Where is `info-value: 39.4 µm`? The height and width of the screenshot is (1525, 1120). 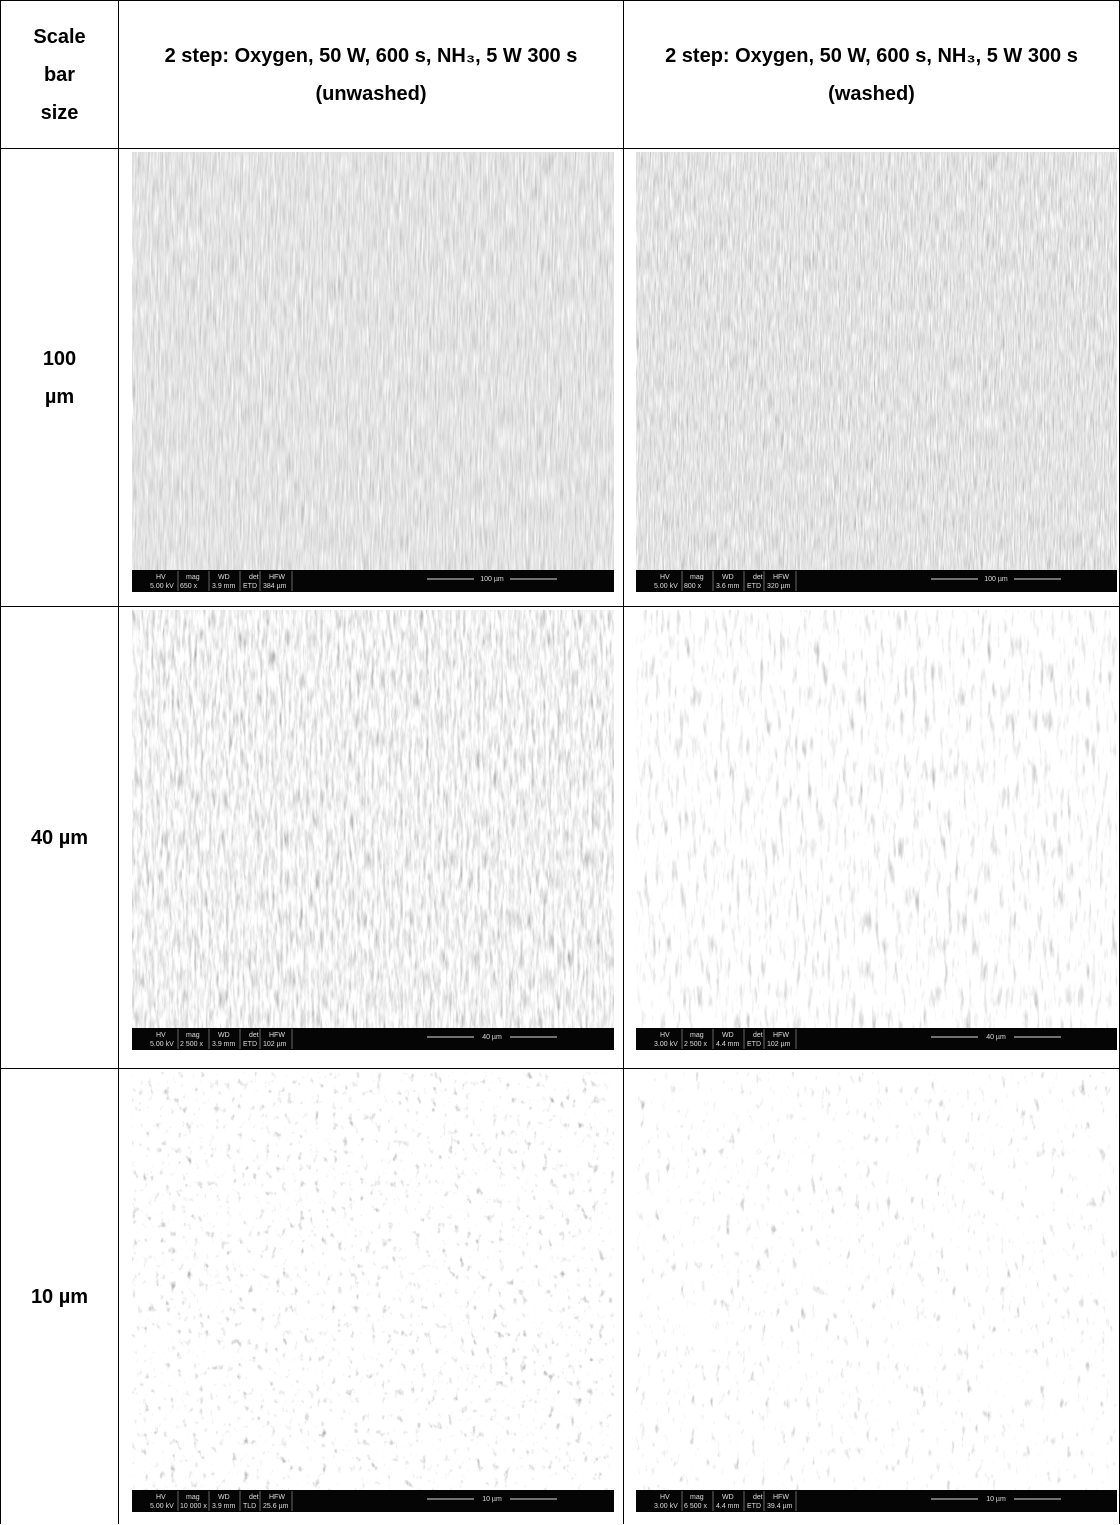
info-value: 39.4 µm is located at coordinates (780, 1506).